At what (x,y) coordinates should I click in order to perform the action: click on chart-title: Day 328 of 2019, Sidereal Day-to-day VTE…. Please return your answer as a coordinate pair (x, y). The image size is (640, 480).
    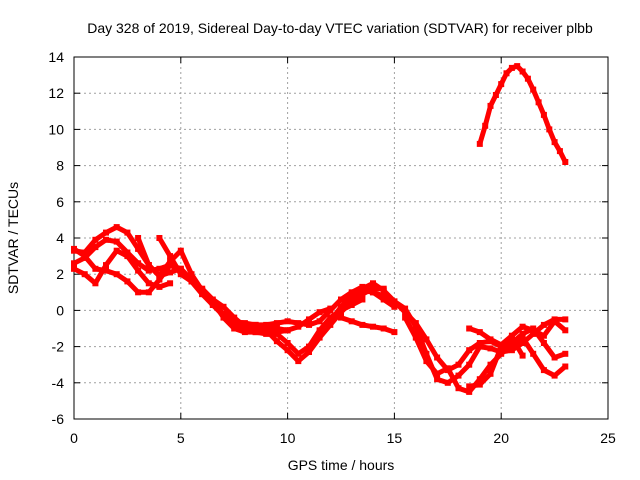
    Looking at the image, I should click on (340, 28).